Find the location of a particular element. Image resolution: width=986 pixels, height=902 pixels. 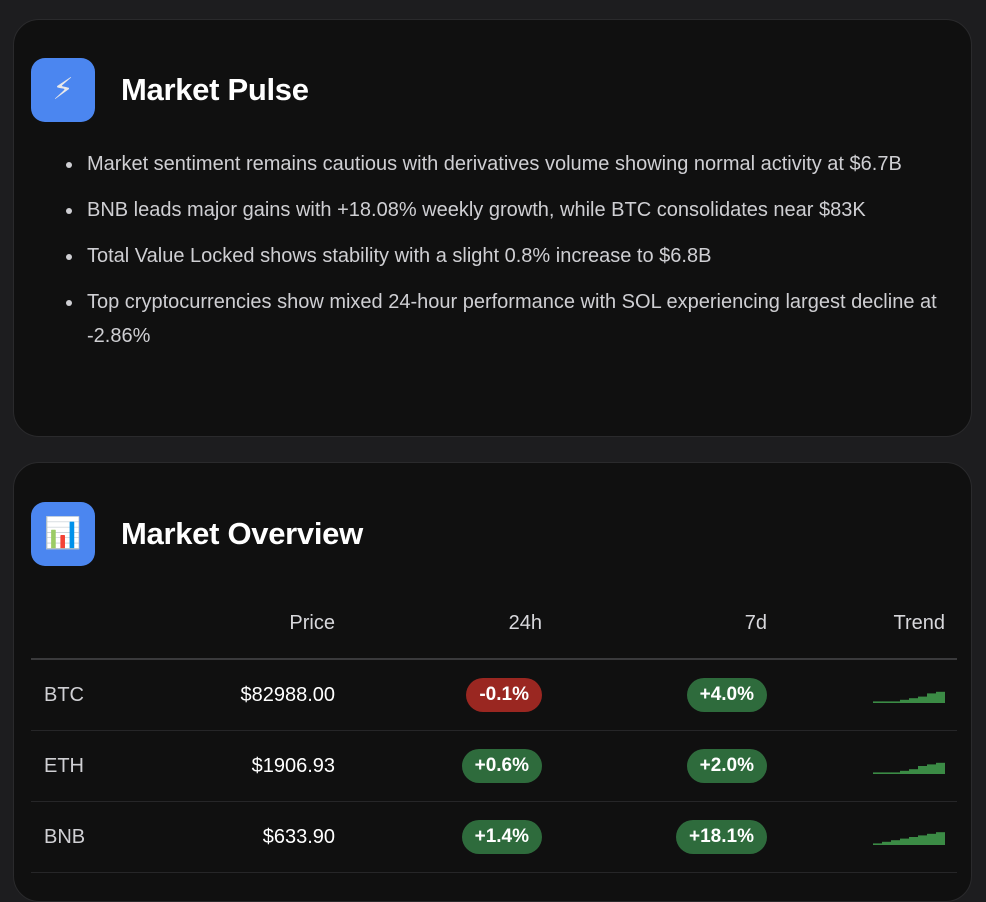

change-7d-badge: +2.0% is located at coordinates (726, 766).